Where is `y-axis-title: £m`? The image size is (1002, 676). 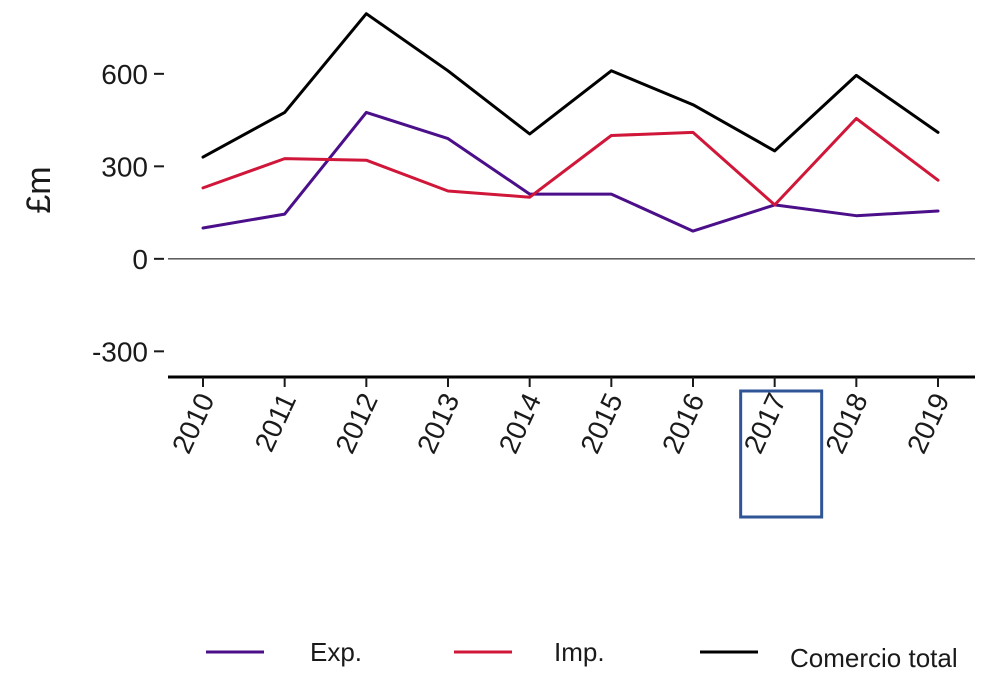
y-axis-title: £m is located at coordinates (39, 189).